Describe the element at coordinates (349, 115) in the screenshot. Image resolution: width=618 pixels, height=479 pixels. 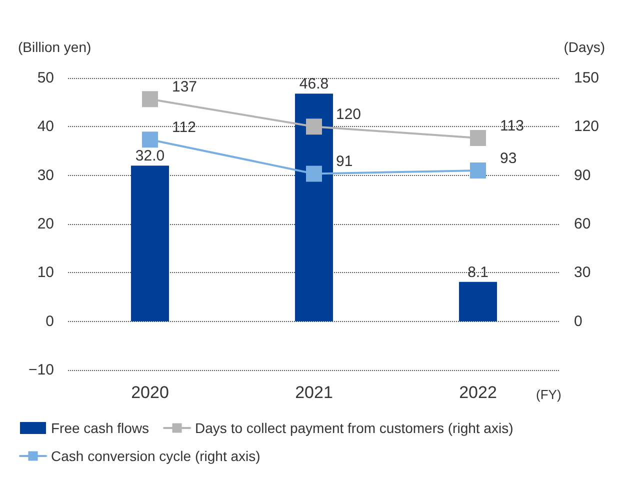
I see `data-label: 120` at that location.